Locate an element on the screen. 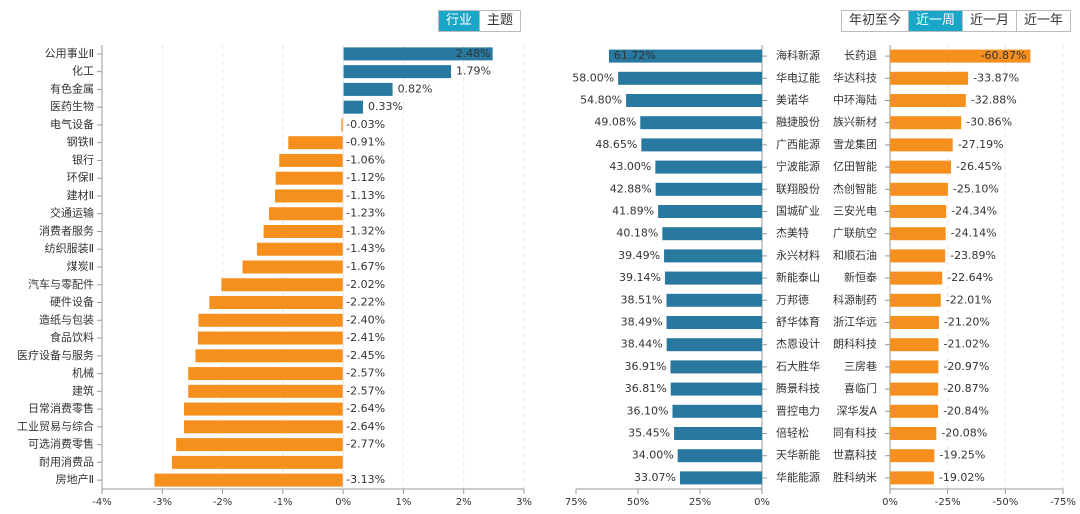  bar-value-label: -3.13% is located at coordinates (365, 479).